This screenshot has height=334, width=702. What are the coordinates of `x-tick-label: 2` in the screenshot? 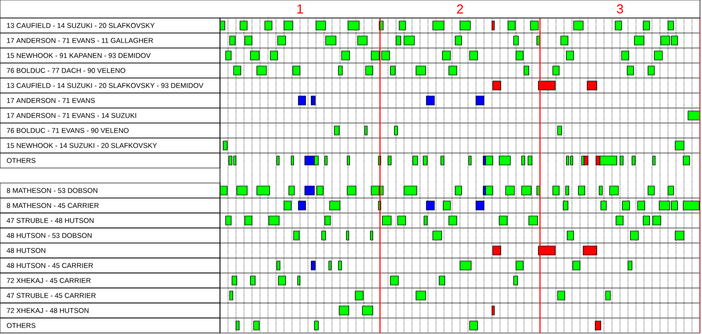 It's located at (460, 9).